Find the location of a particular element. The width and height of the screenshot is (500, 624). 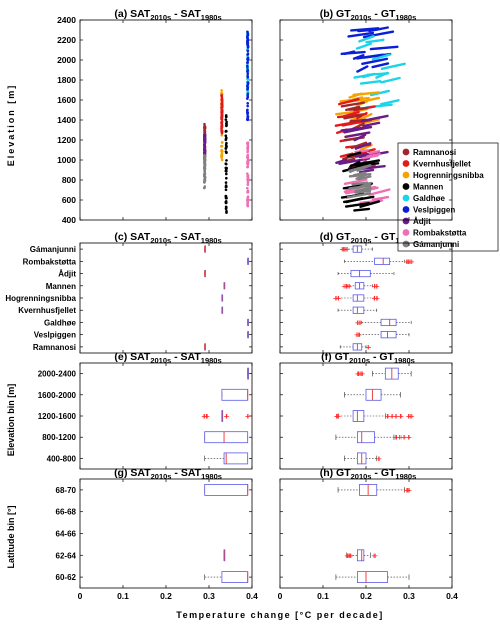

panel-f-title: (f) GT2010s - GT1980s is located at coordinates (368, 358).